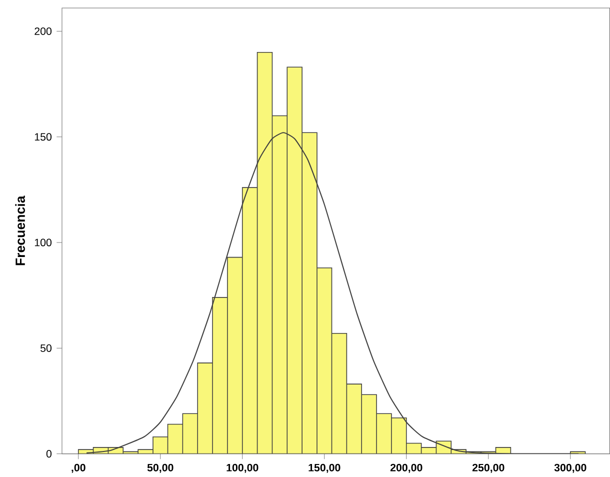 This screenshot has width=610, height=477. What do you see at coordinates (324, 468) in the screenshot?
I see `x-tick-label: 150,00` at bounding box center [324, 468].